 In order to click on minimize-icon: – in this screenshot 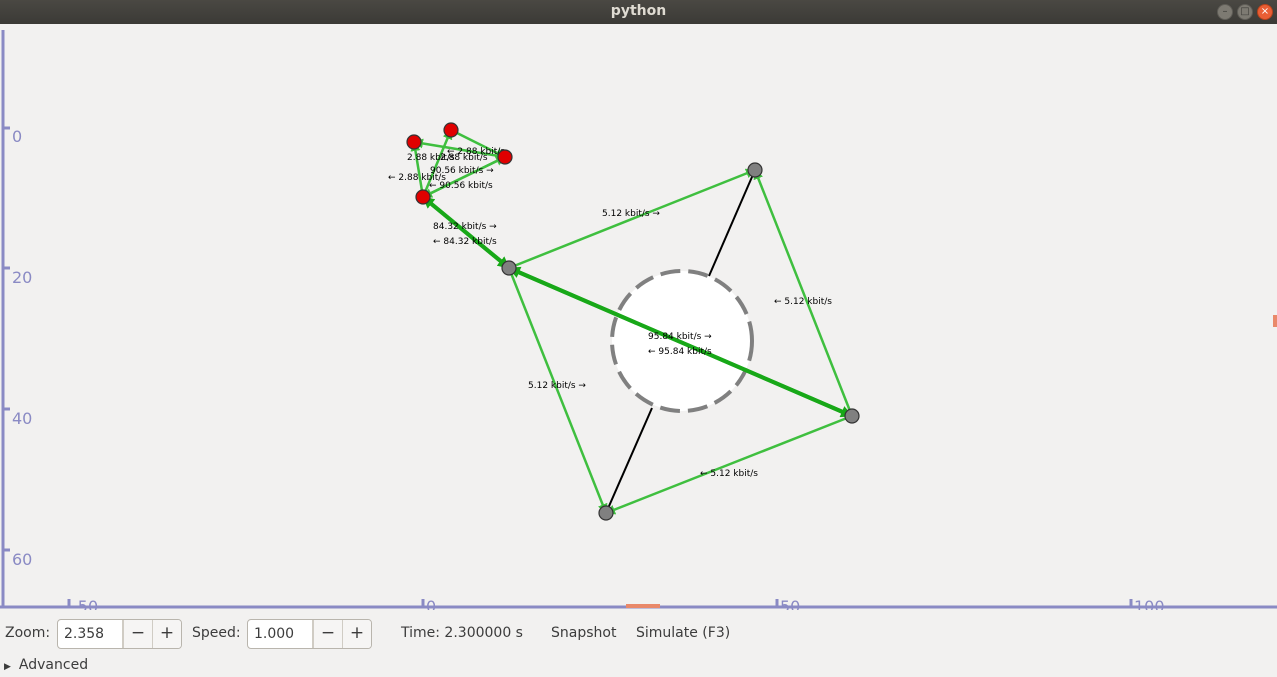, I will do `click(1225, 12)`.